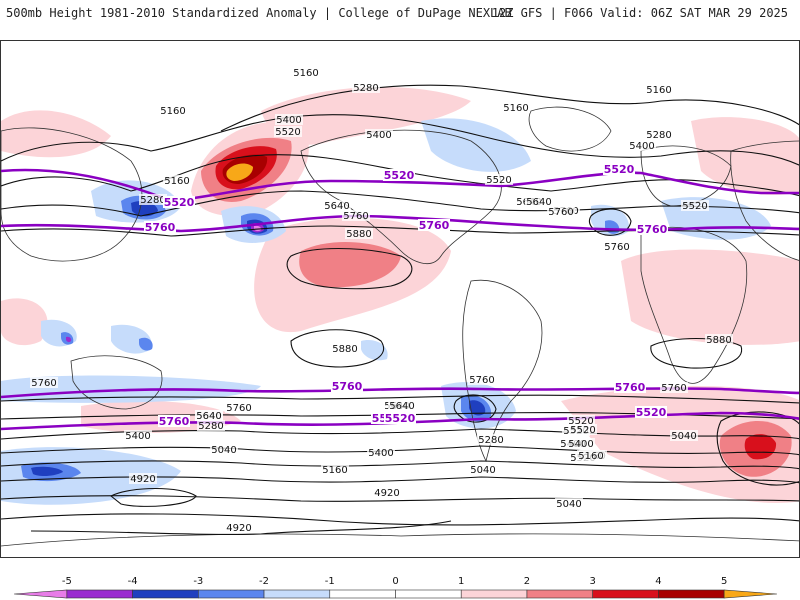 This screenshot has width=800, height=600. I want to click on coast-south-america, so click(502, 371).